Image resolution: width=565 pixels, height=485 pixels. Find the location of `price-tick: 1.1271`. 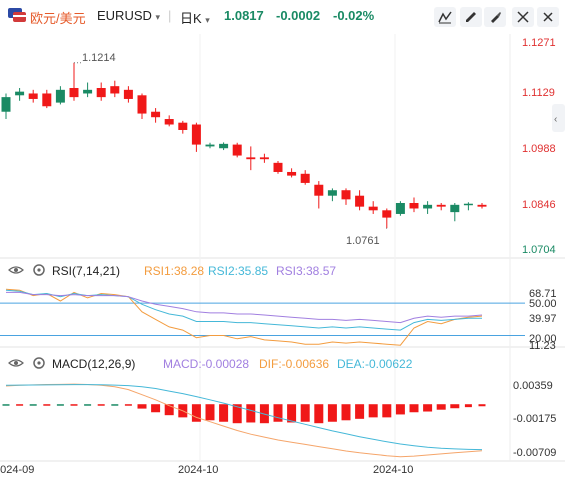

price-tick: 1.1271 is located at coordinates (539, 43).